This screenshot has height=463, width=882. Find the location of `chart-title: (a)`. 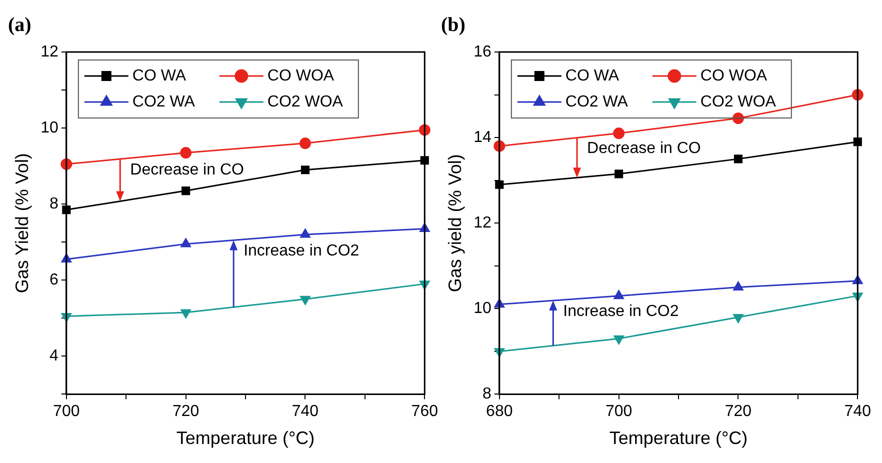

chart-title: (a) is located at coordinates (20, 25).